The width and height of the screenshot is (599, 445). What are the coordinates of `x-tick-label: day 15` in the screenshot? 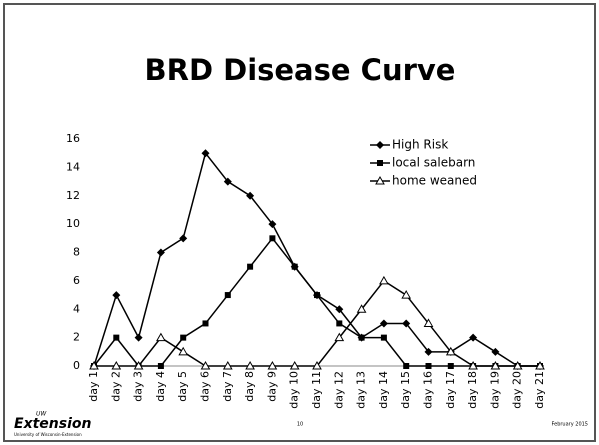 It's located at (405, 390).